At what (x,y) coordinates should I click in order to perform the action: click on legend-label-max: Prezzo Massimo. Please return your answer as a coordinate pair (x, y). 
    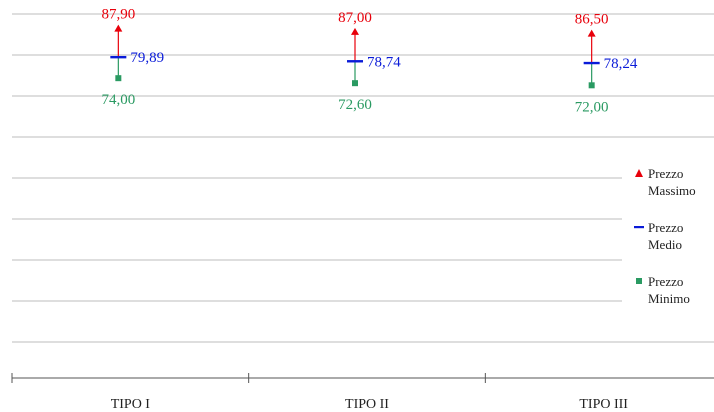
    Looking at the image, I should click on (672, 182).